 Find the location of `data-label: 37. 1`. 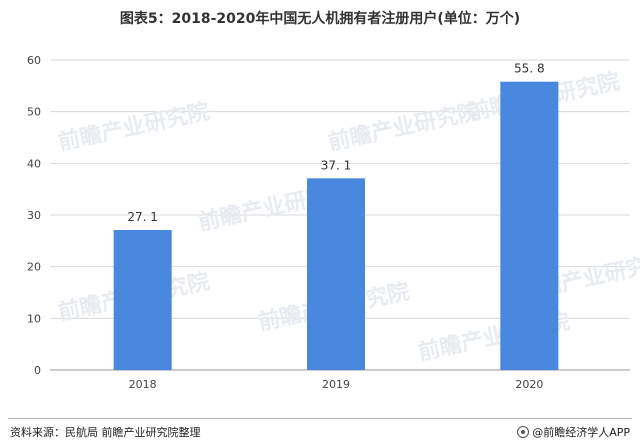

data-label: 37. 1 is located at coordinates (336, 165).